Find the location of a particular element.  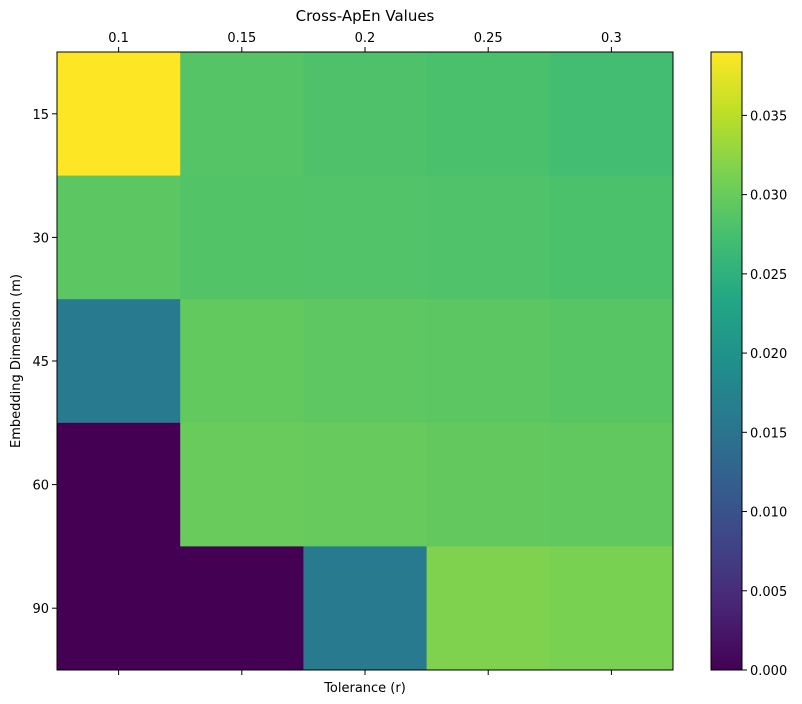

chart-title: Cross-ApEn Values is located at coordinates (365, 16).